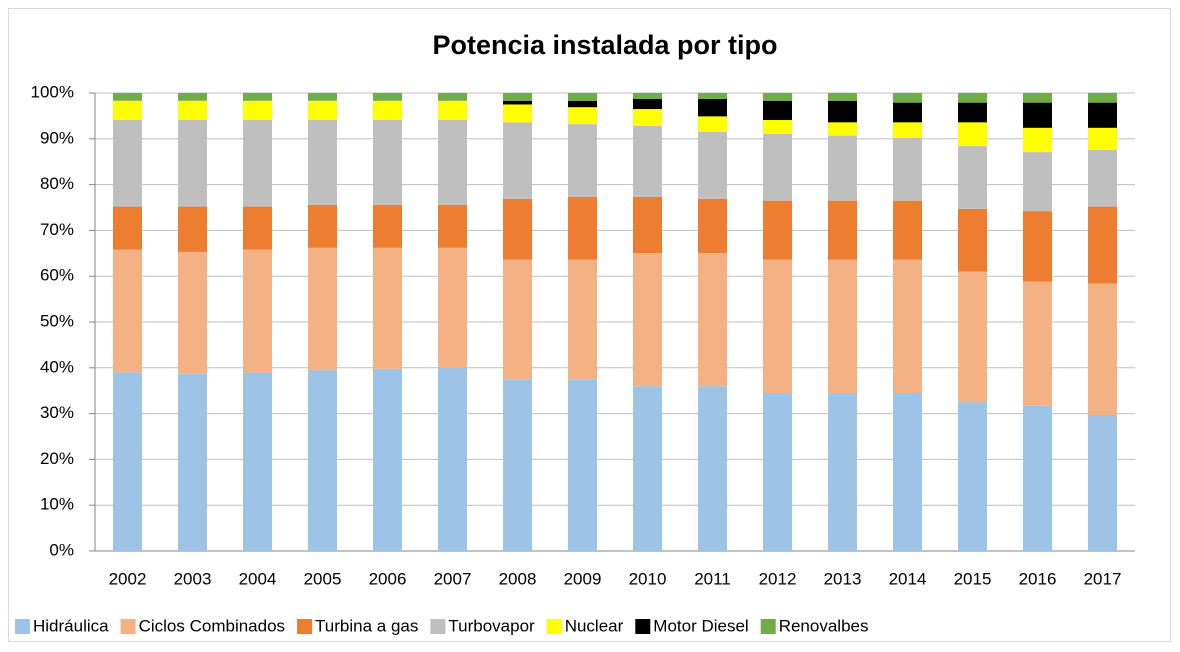 This screenshot has height=652, width=1180. I want to click on x-tick-label: 2010, so click(648, 578).